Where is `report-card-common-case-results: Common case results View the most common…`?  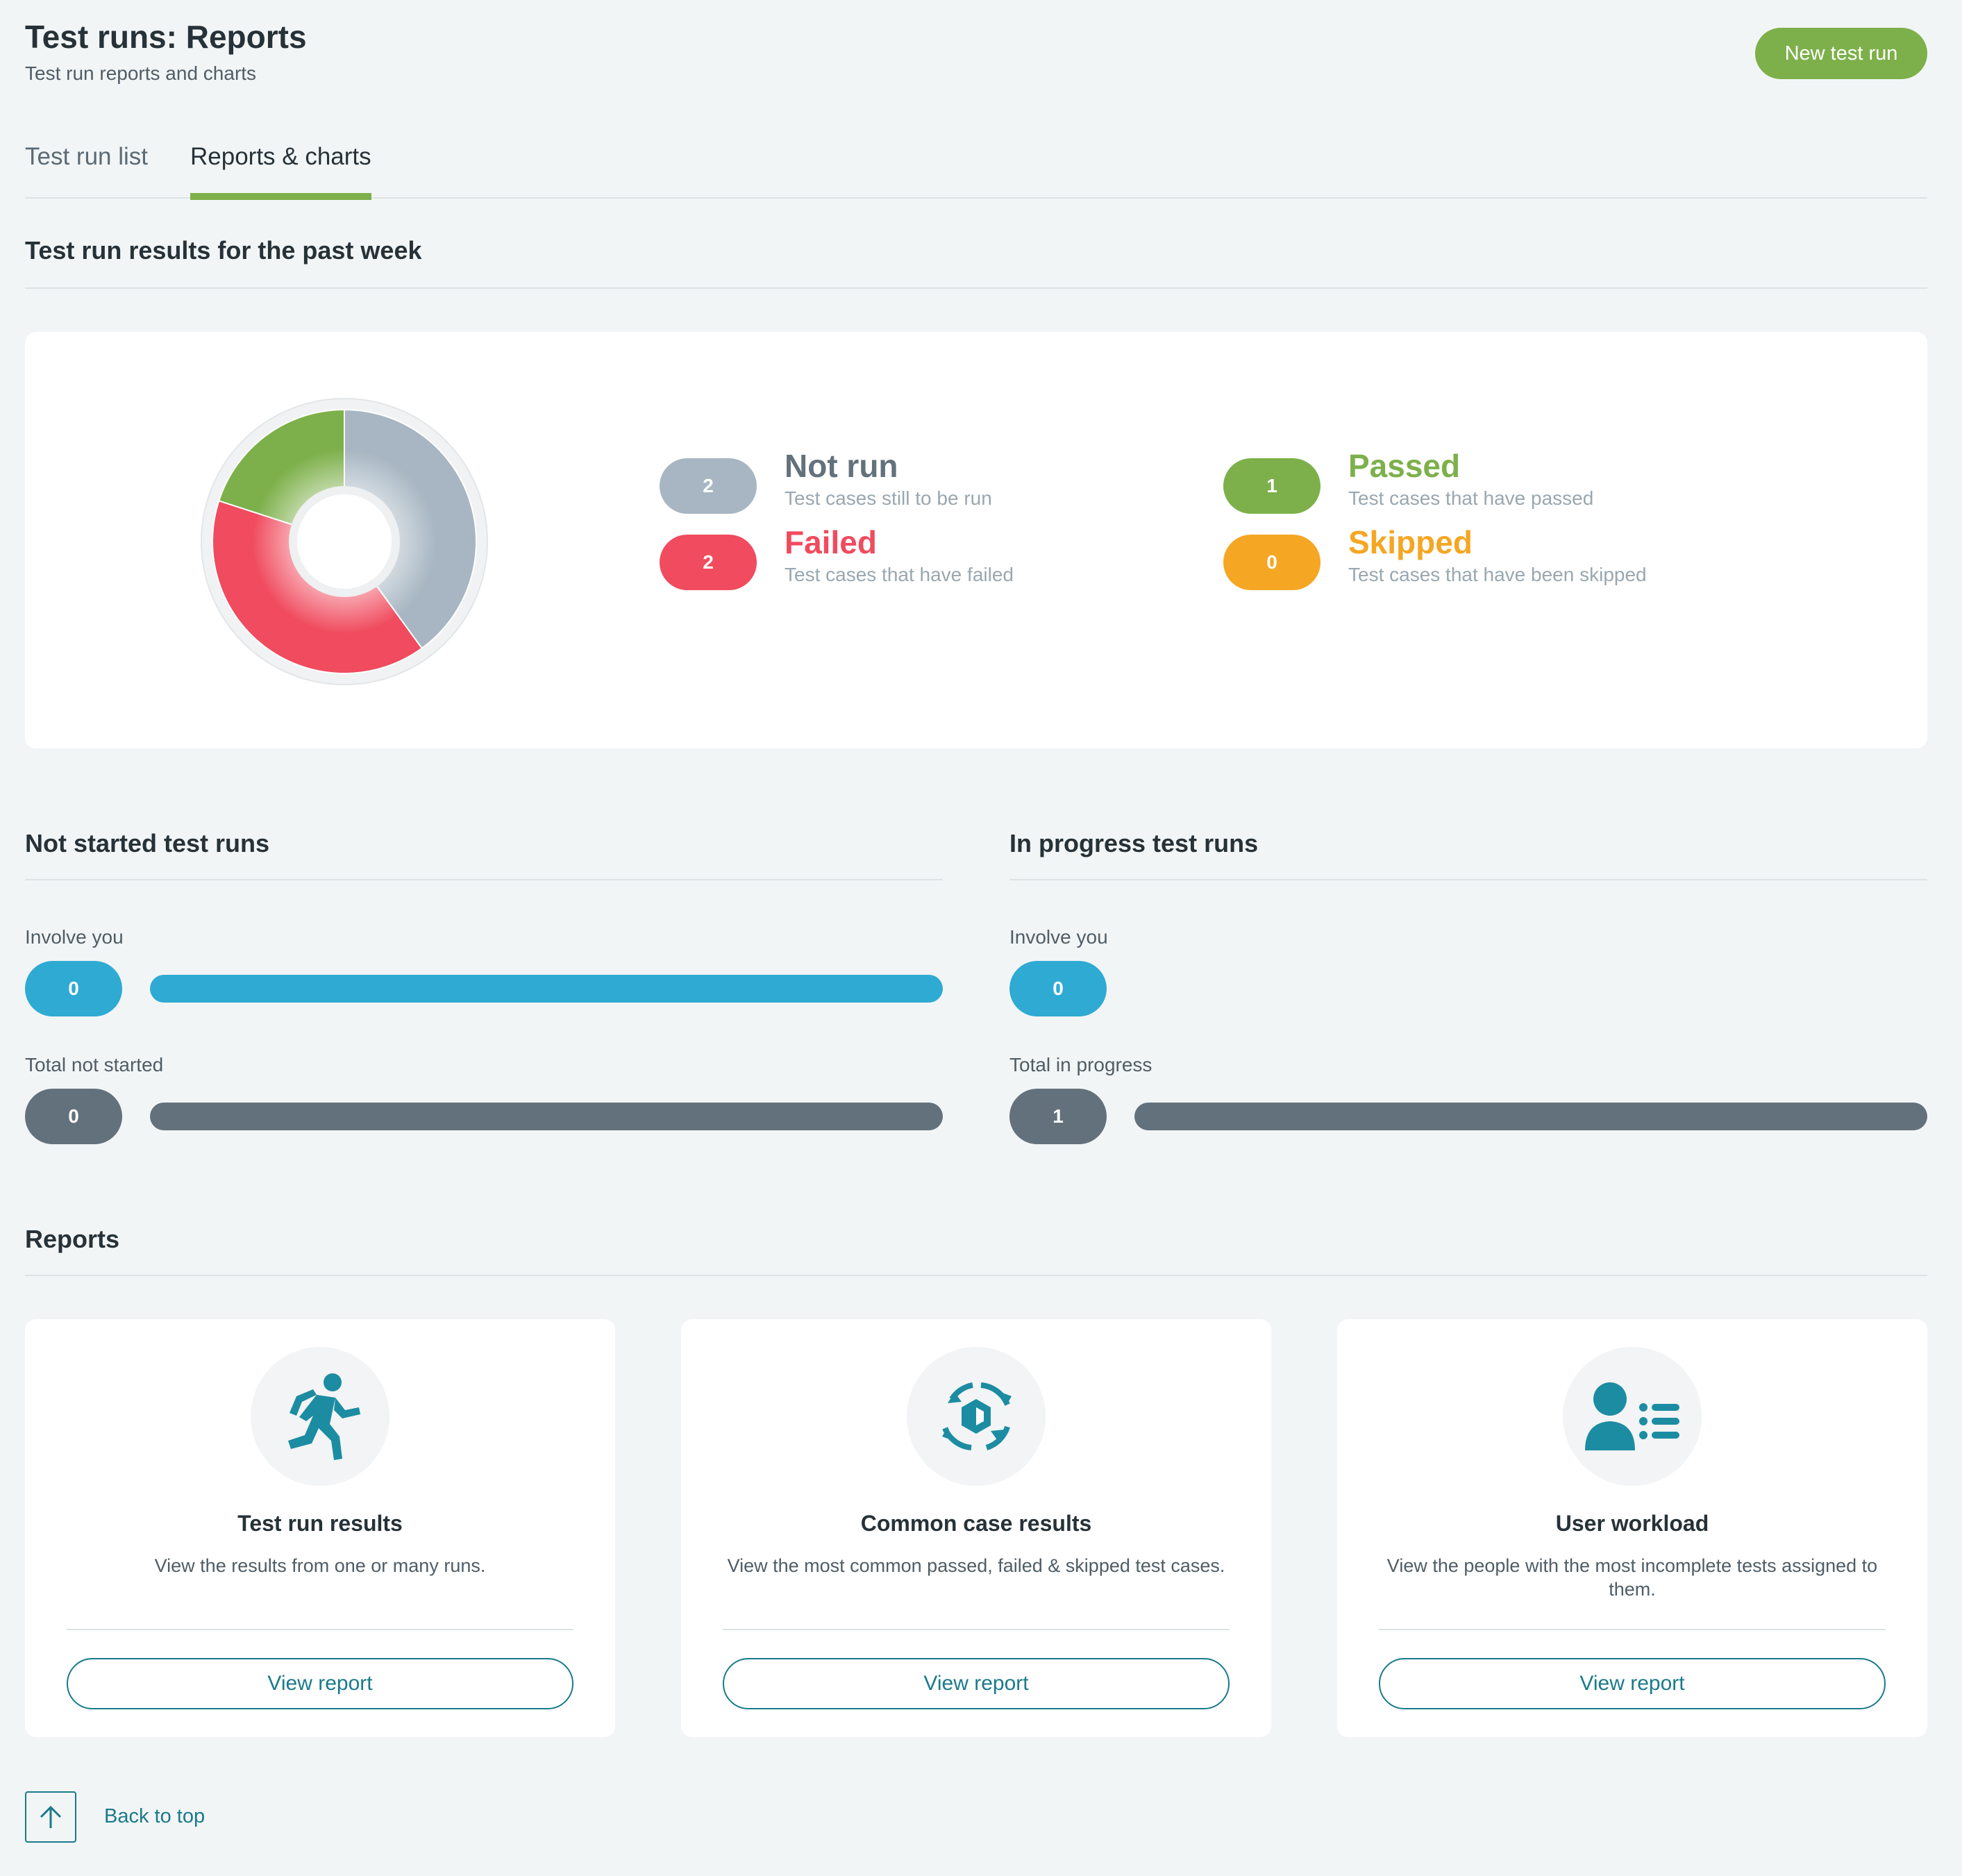 report-card-common-case-results: Common case results View the most common… is located at coordinates (976, 1528).